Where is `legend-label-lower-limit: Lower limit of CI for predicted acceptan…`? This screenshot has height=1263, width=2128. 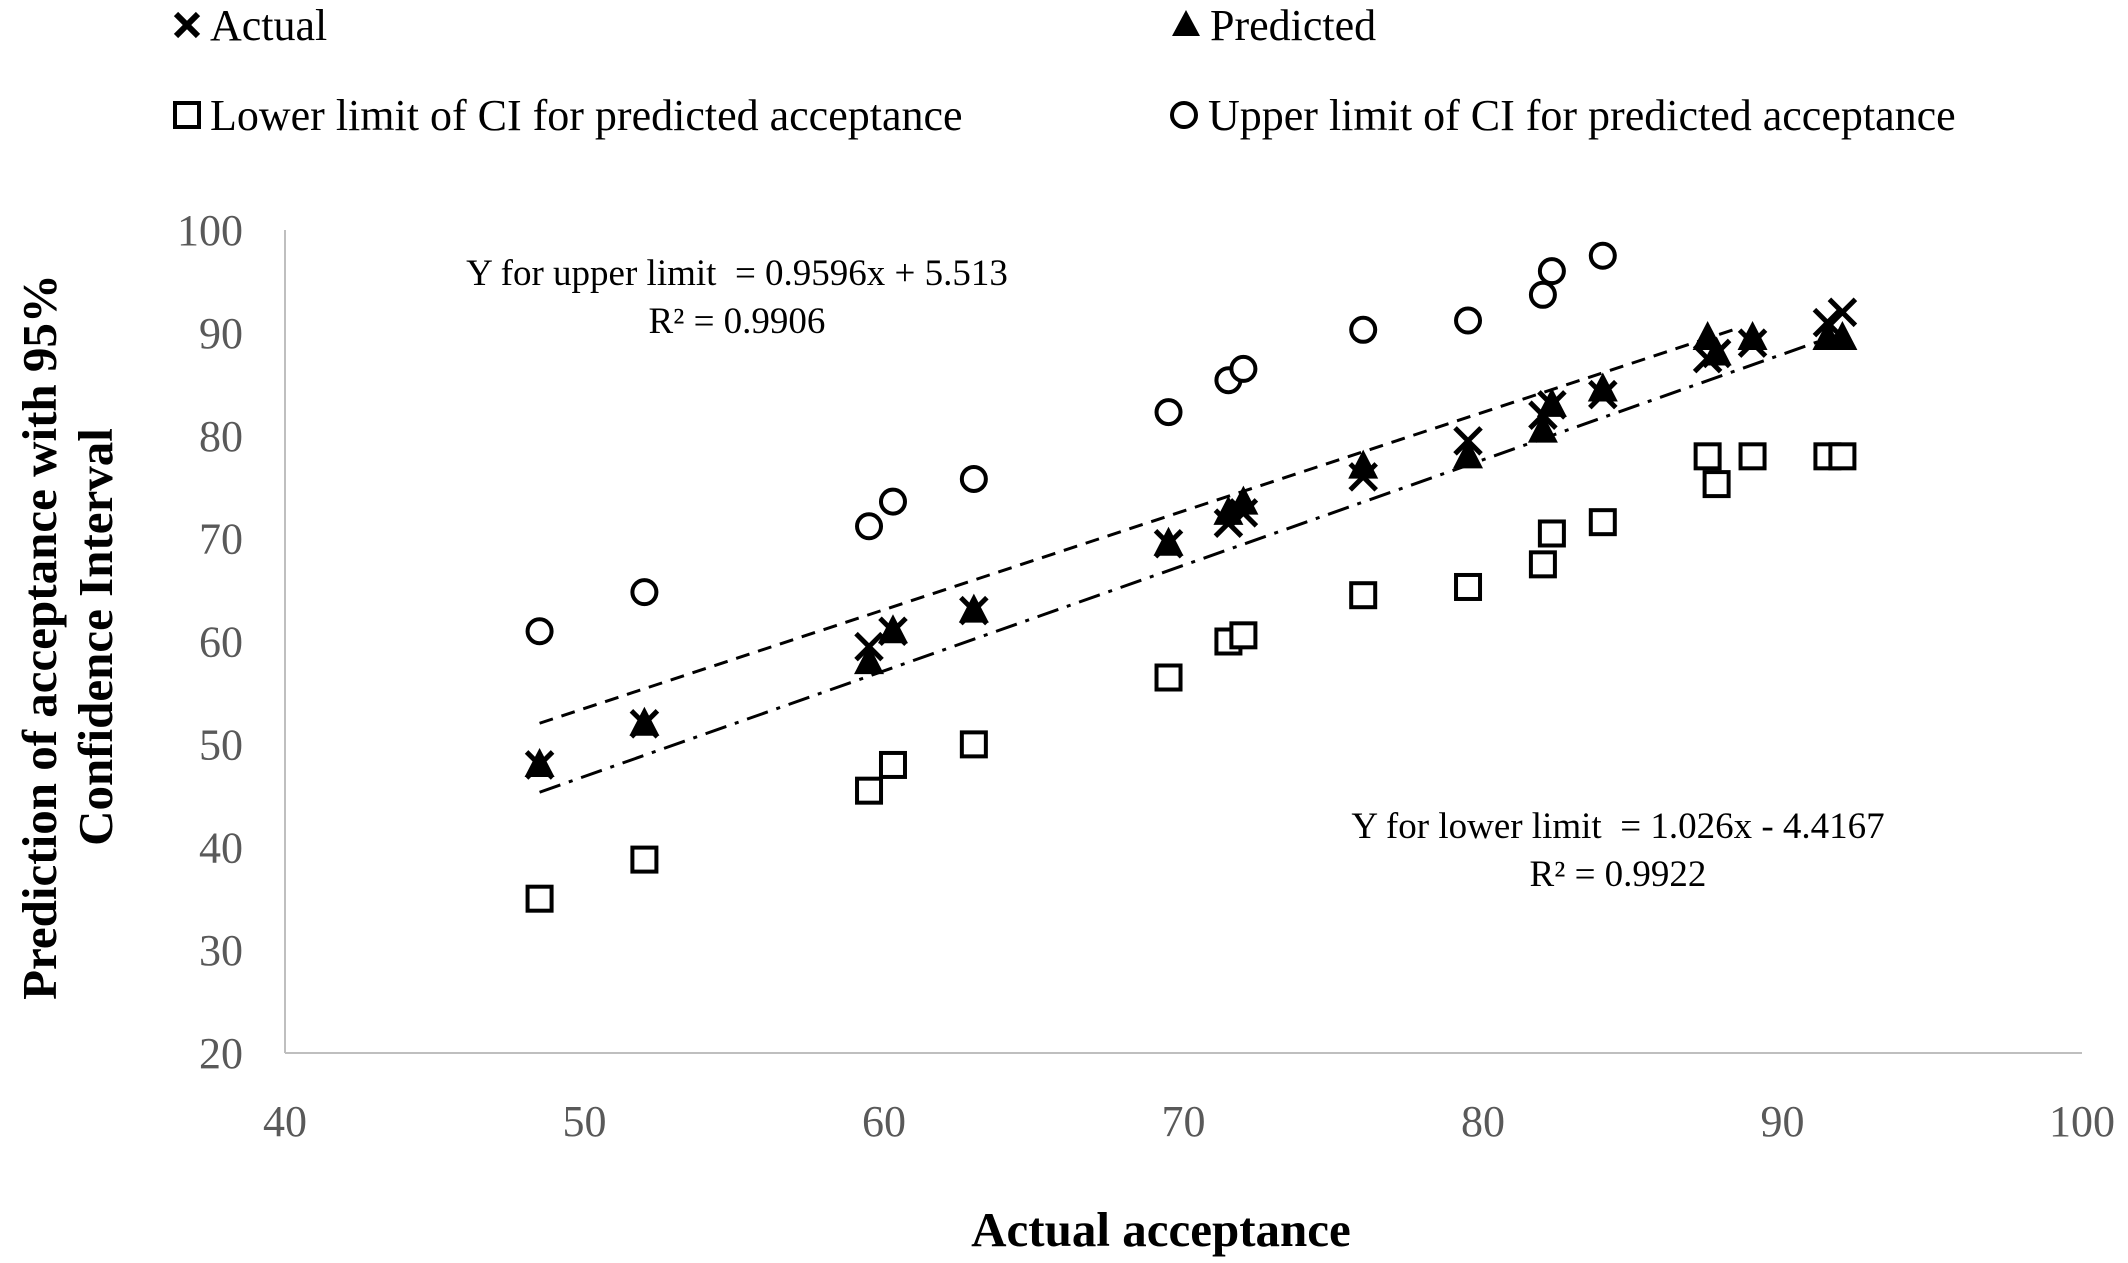 legend-label-lower-limit: Lower limit of CI for predicted acceptan… is located at coordinates (586, 115).